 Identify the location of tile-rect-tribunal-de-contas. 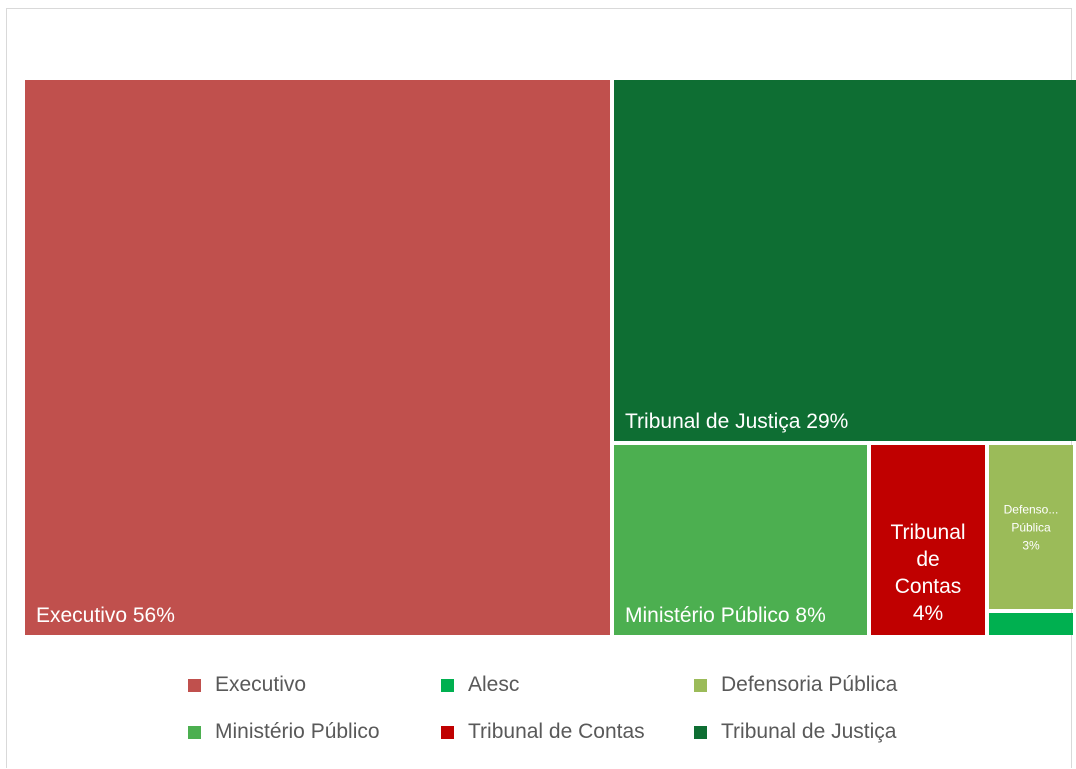
(928, 540).